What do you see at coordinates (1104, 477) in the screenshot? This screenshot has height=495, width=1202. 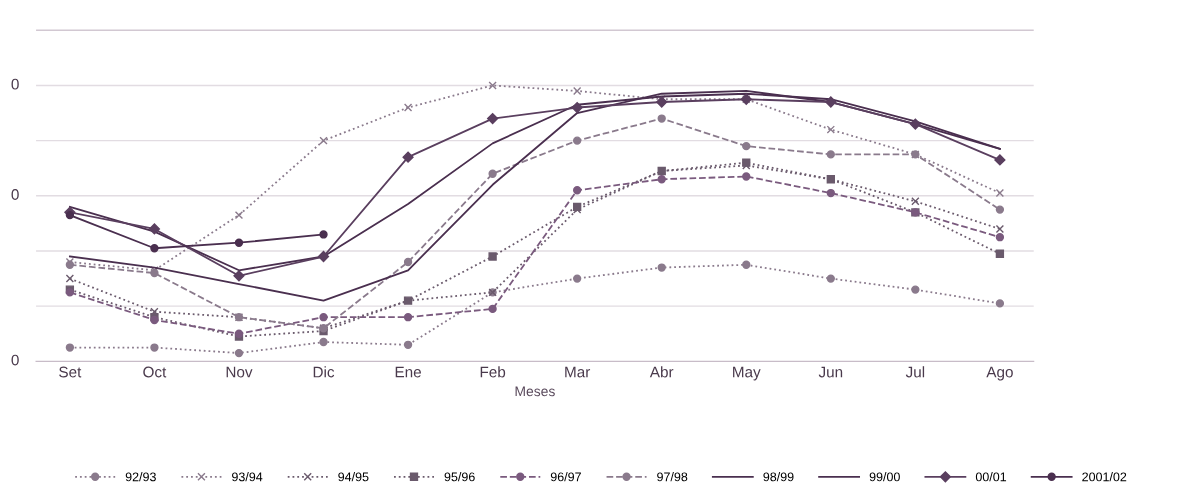 I see `legend-label: 2001/02` at bounding box center [1104, 477].